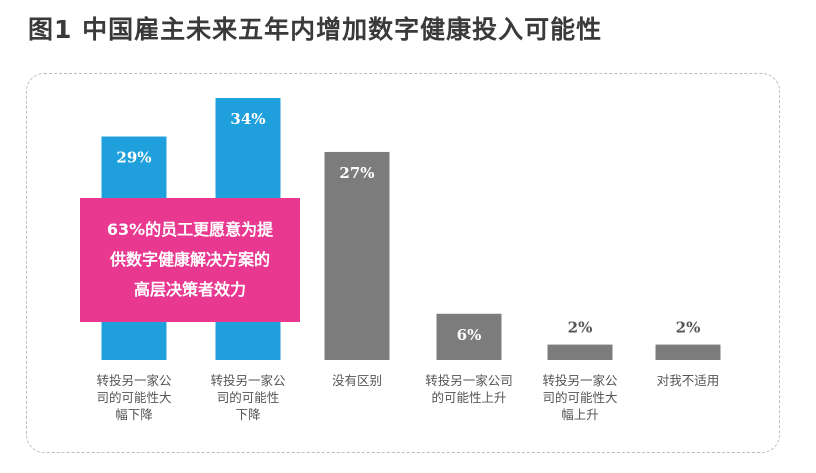 Image resolution: width=816 pixels, height=473 pixels. Describe the element at coordinates (315, 29) in the screenshot. I see `figure-title: 图1 中国雇主未来五年内增加数字健康投入可能性` at that location.